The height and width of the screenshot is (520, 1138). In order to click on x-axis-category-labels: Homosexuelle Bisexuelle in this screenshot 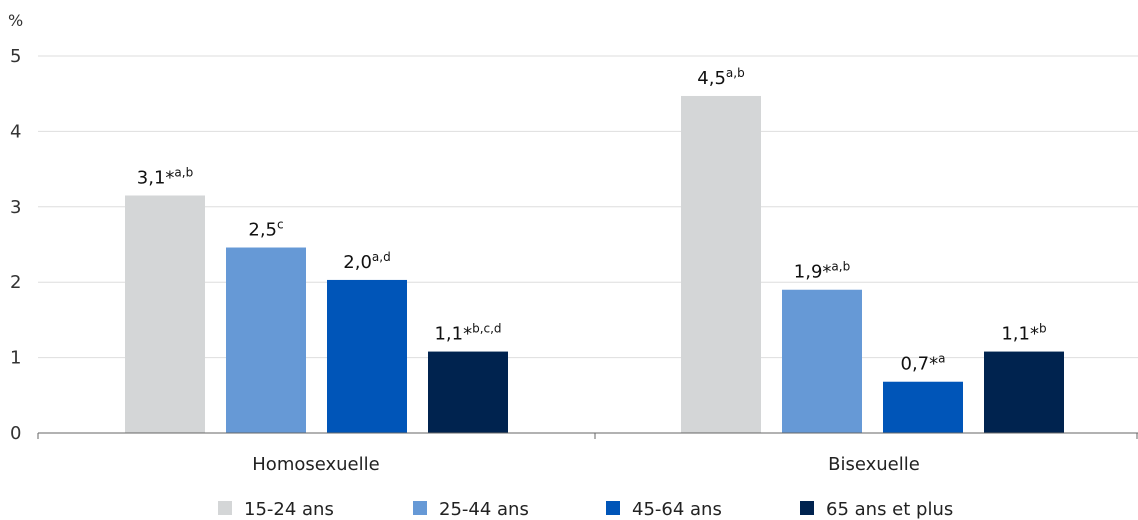, I will do `click(586, 464)`.